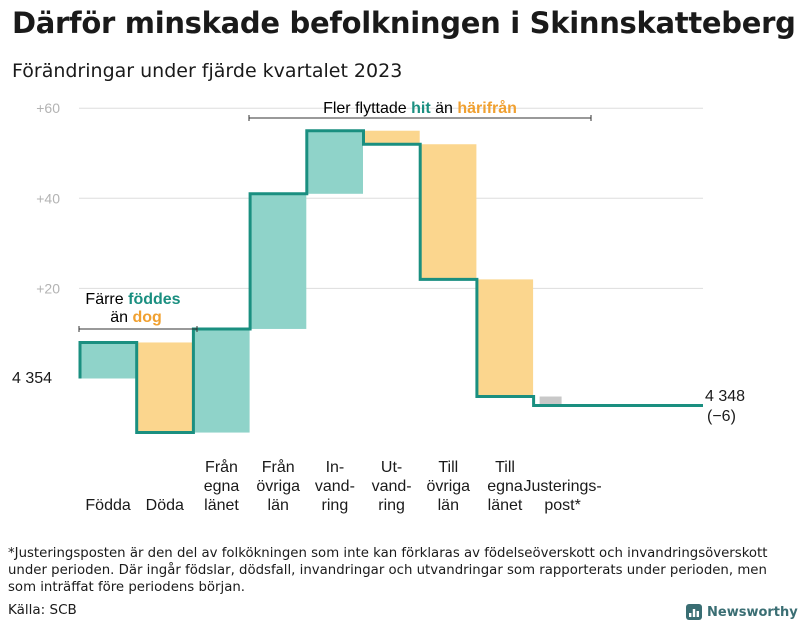 Image resolution: width=800 pixels, height=625 pixels. I want to click on annotation-births-line1: Färre föddes, so click(132, 299).